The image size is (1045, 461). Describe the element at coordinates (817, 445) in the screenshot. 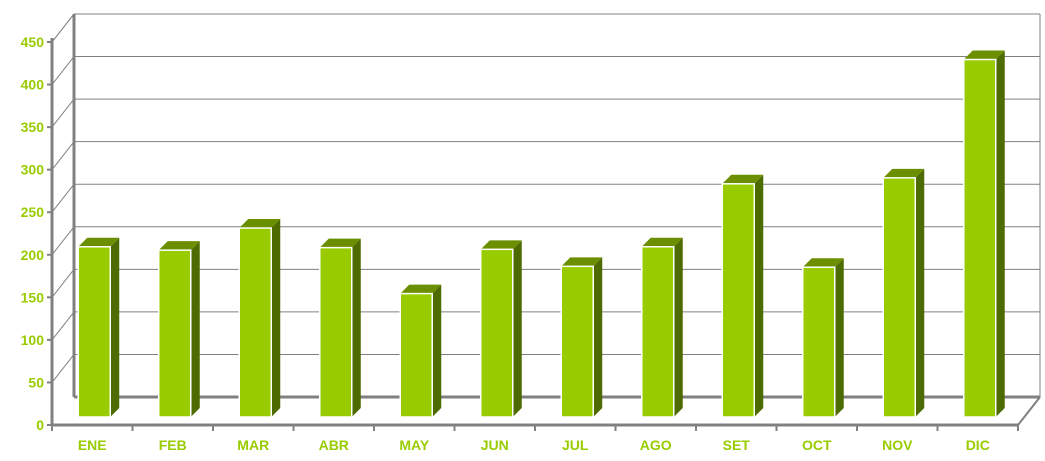

I see `x-tick-label: OCT` at that location.